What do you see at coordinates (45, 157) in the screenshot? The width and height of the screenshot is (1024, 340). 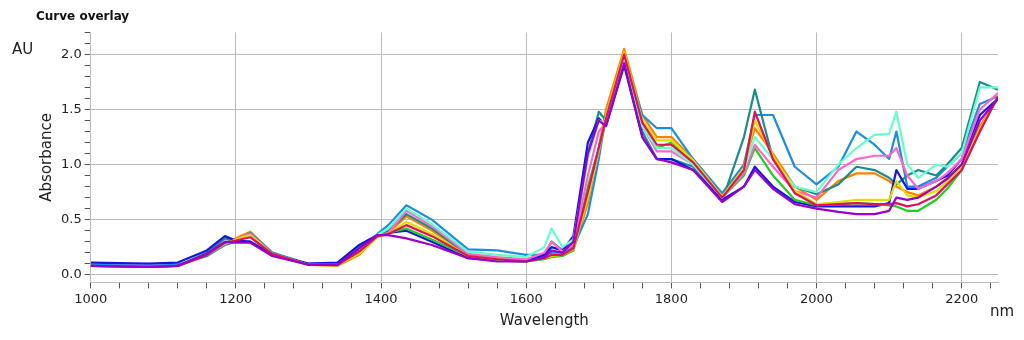 I see `y-axis-title: Absorbance` at bounding box center [45, 157].